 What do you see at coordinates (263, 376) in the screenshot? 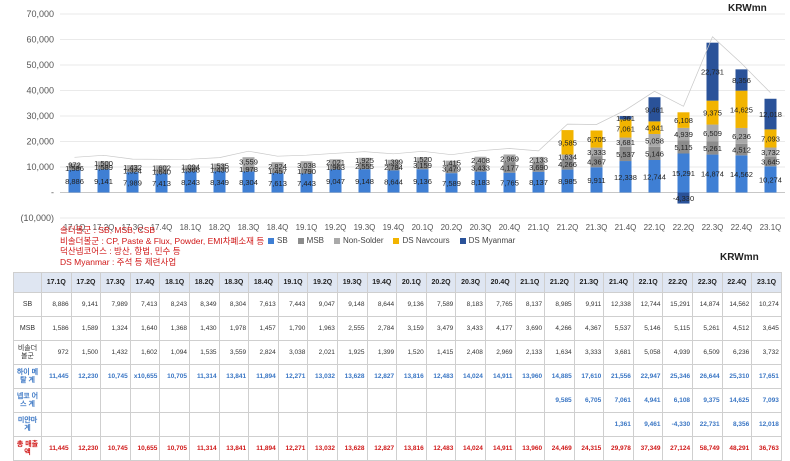
I see `table-cell: 11,894` at bounding box center [263, 376].